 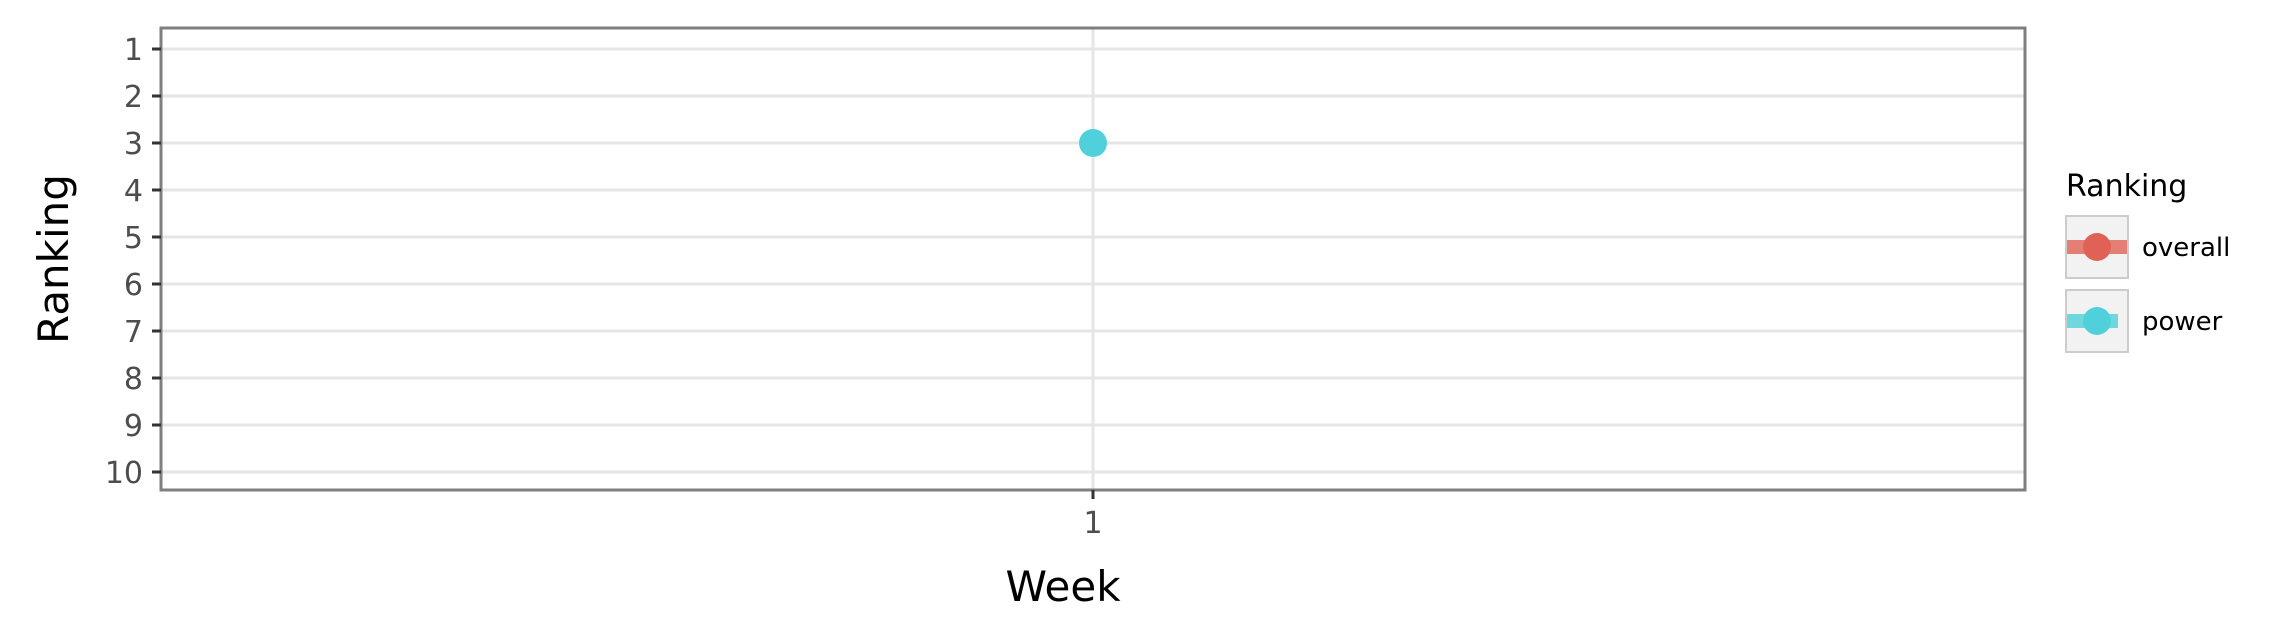 What do you see at coordinates (2097, 321) in the screenshot?
I see `legend-key-point-power` at bounding box center [2097, 321].